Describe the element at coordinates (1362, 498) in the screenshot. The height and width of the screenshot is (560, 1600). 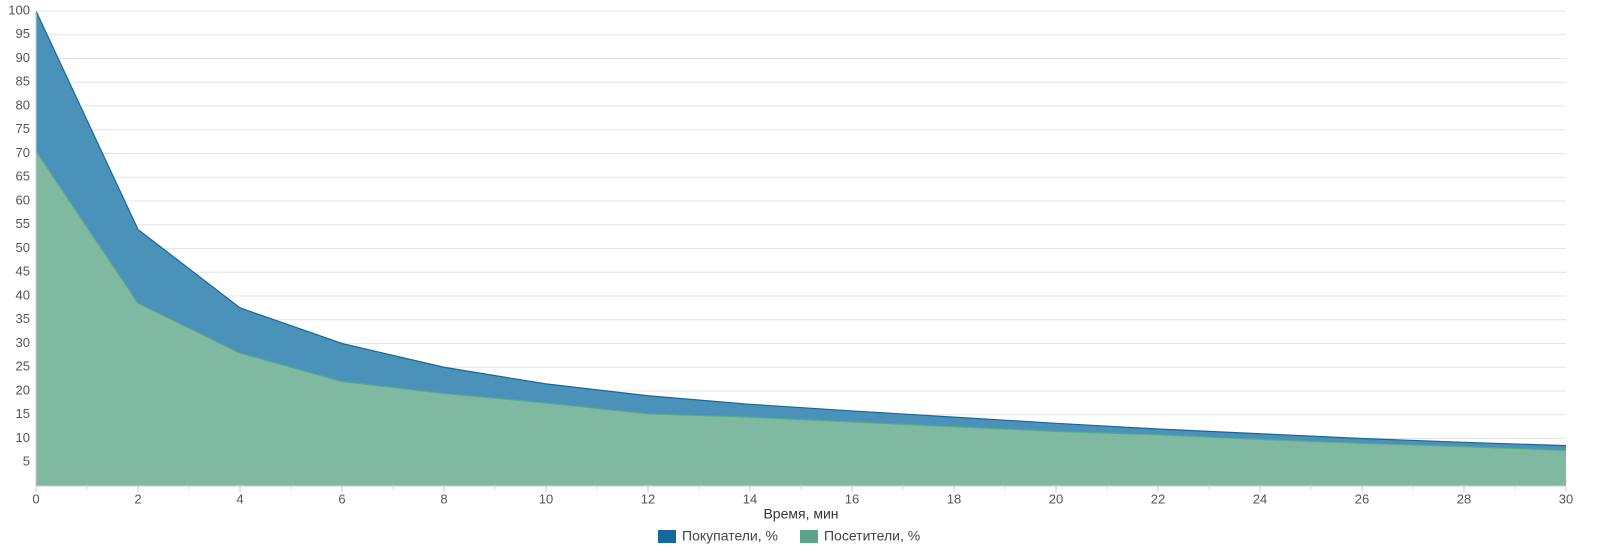
I see `x-tick-label: 26` at that location.